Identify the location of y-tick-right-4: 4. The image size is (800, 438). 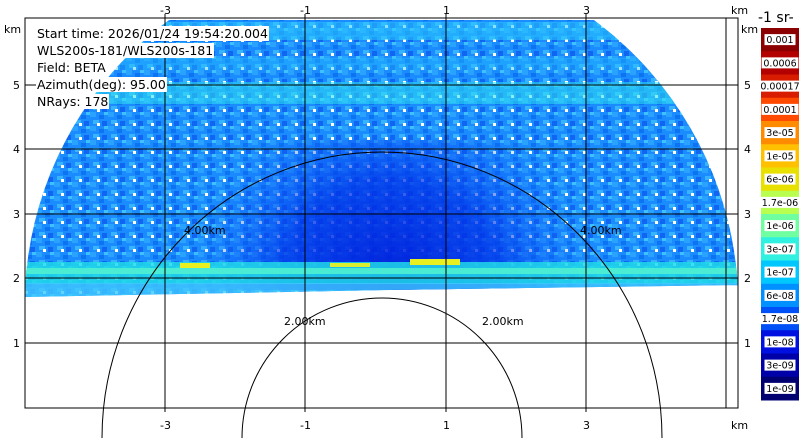
(747, 149).